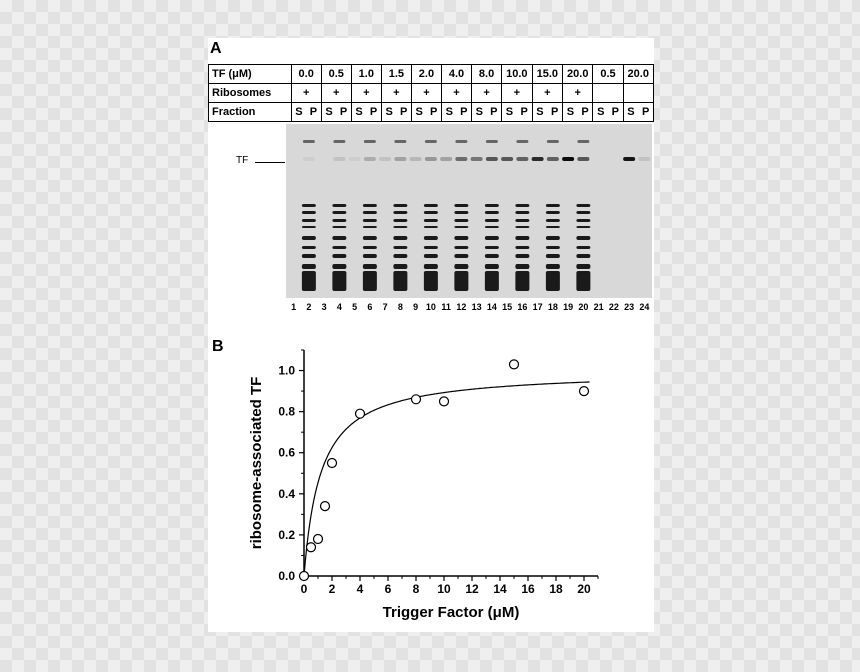 The image size is (860, 672). I want to click on y-axis-label: ribosome-associated TF, so click(256, 463).